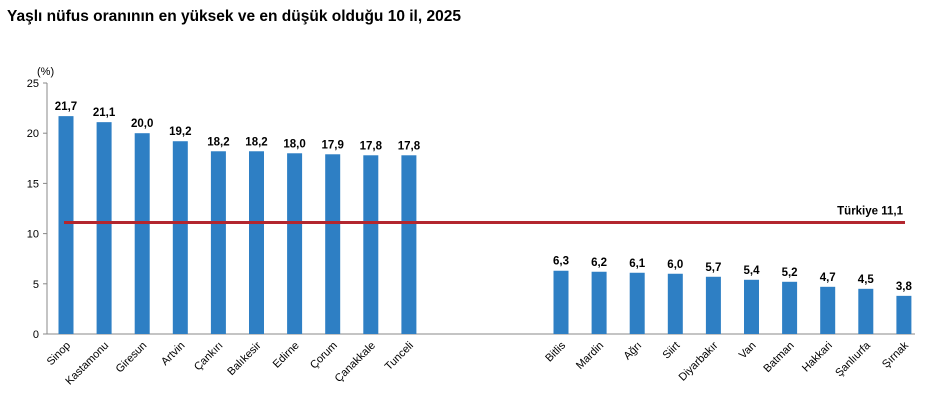  I want to click on category-label: Siirt, so click(672, 351).